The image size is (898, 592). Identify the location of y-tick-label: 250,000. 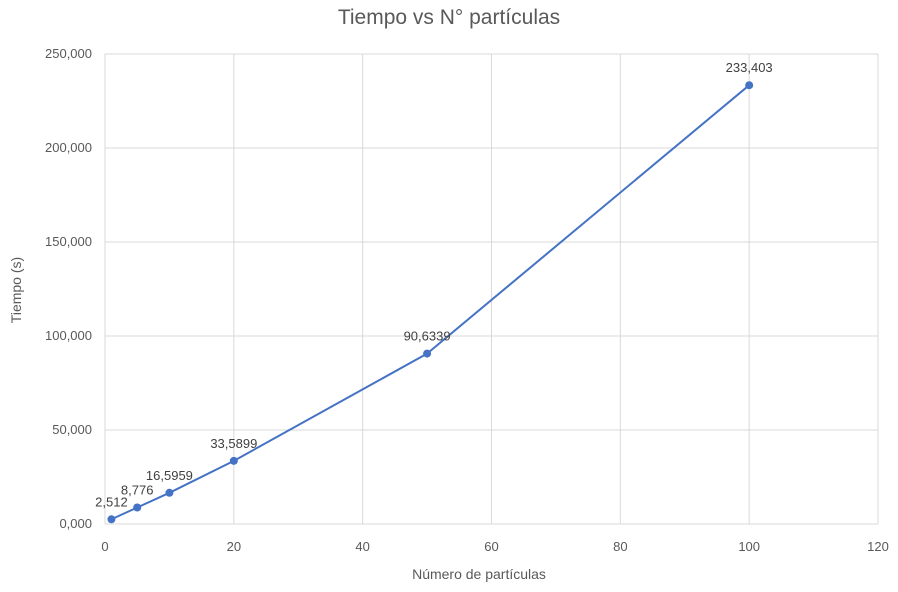
(68, 53).